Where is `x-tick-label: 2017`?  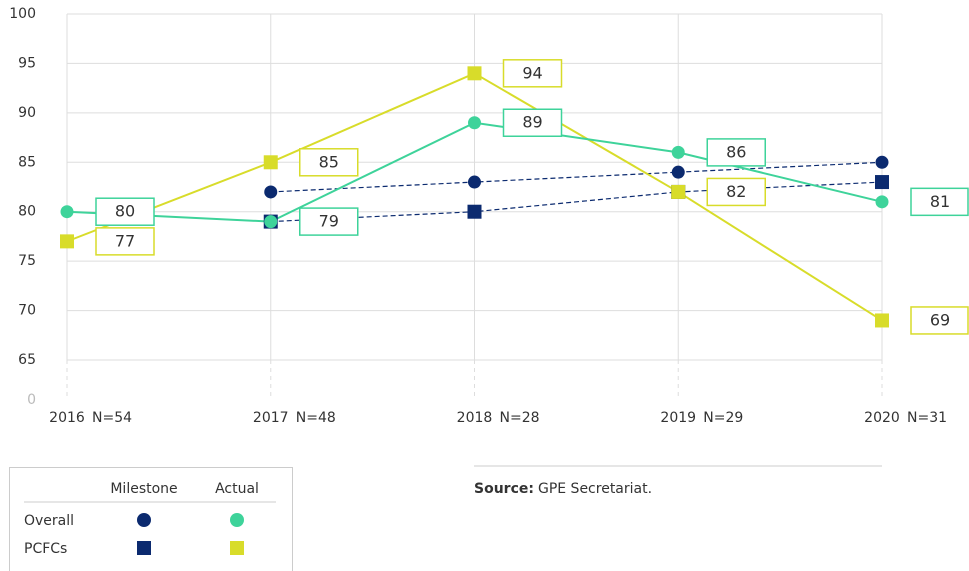 x-tick-label: 2017 is located at coordinates (271, 418).